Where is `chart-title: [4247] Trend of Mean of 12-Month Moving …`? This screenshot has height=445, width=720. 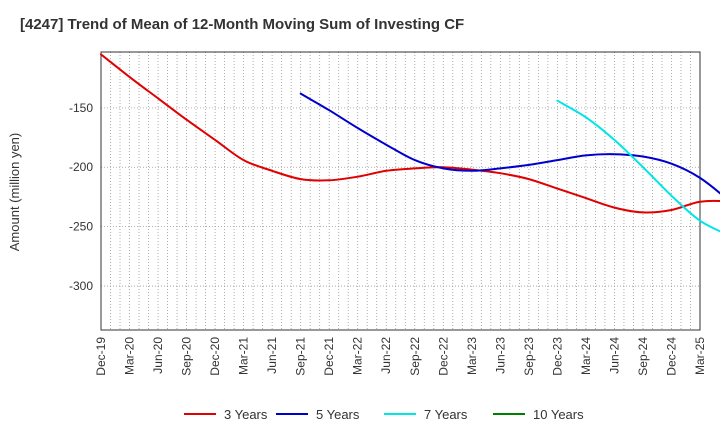
chart-title: [4247] Trend of Mean of 12-Month Moving … is located at coordinates (242, 24).